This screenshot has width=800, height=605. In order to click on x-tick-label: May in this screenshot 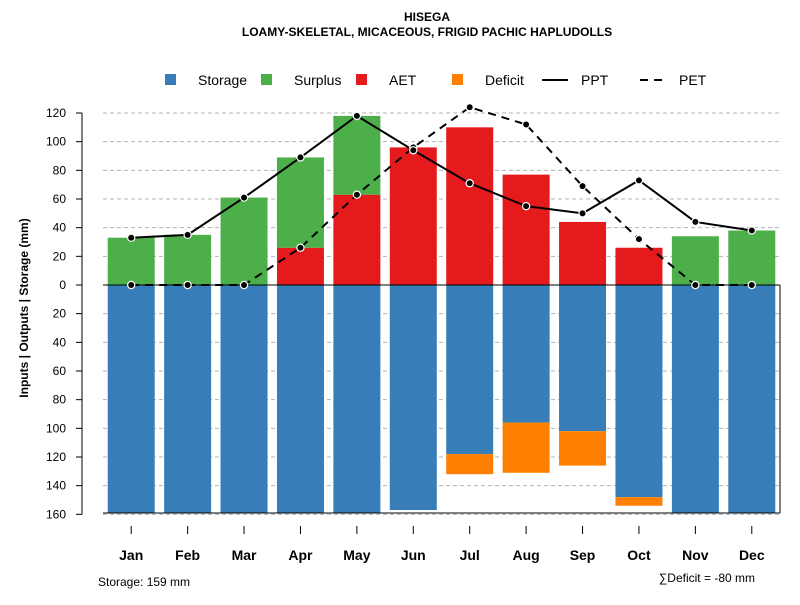, I will do `click(356, 555)`.